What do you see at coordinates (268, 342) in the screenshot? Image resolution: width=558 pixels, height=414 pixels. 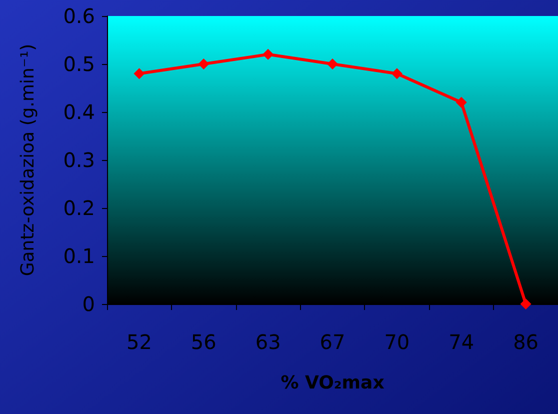 I see `x-tick-label: 63` at bounding box center [268, 342].